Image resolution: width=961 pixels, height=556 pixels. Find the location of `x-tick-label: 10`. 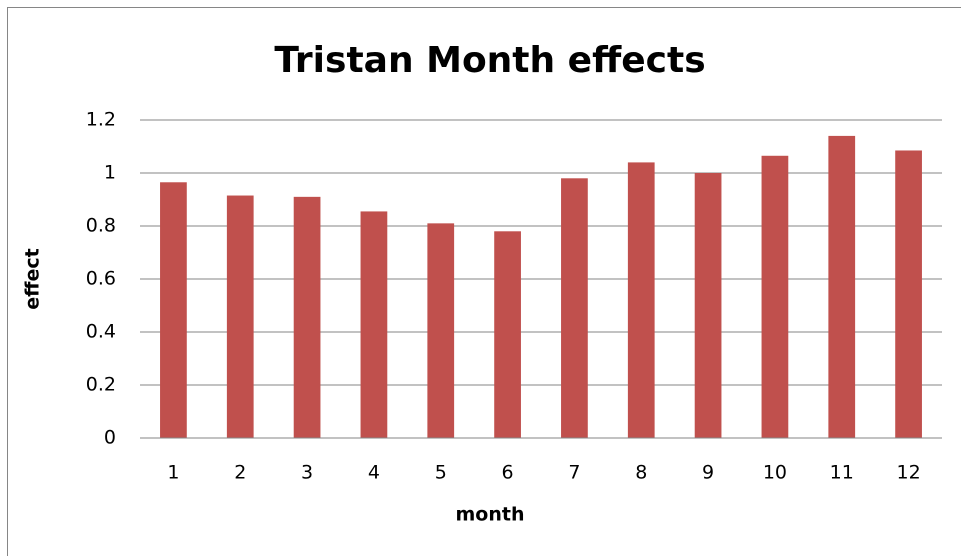

x-tick-label: 10 is located at coordinates (775, 473).